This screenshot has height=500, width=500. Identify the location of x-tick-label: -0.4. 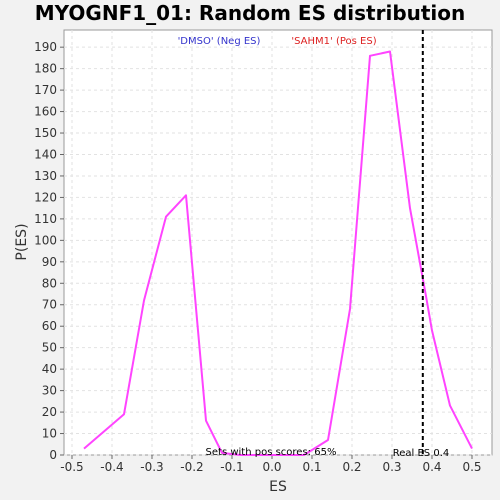
(111, 467).